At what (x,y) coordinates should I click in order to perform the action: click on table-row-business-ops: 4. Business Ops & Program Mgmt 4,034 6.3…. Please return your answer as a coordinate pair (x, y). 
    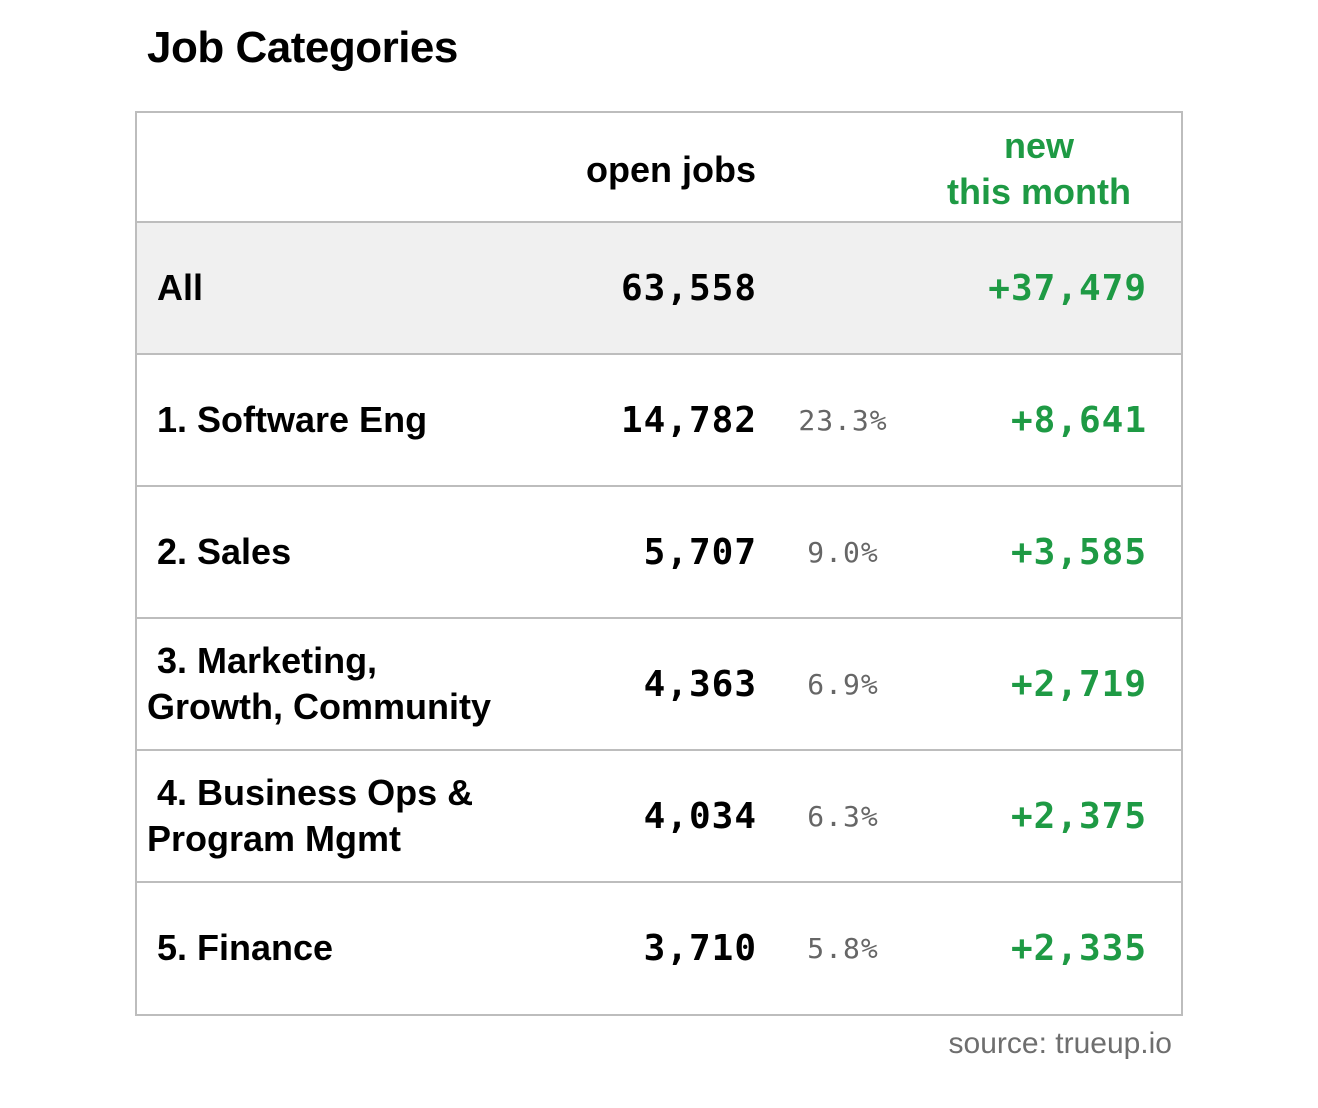
    Looking at the image, I should click on (659, 817).